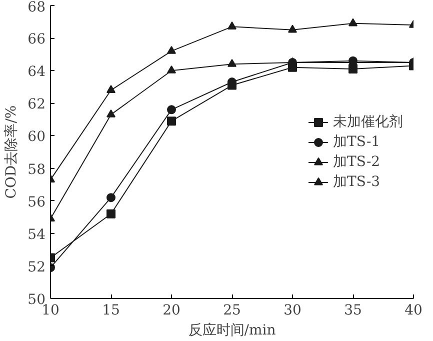 This screenshot has height=341, width=433. What do you see at coordinates (37, 234) in the screenshot?
I see `y-tick-label: 54` at bounding box center [37, 234].